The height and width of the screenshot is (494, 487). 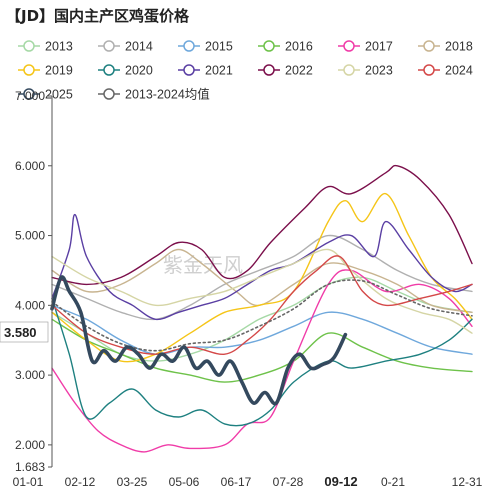 What do you see at coordinates (139, 71) in the screenshot?
I see `legend-label-7: 2020` at bounding box center [139, 71].